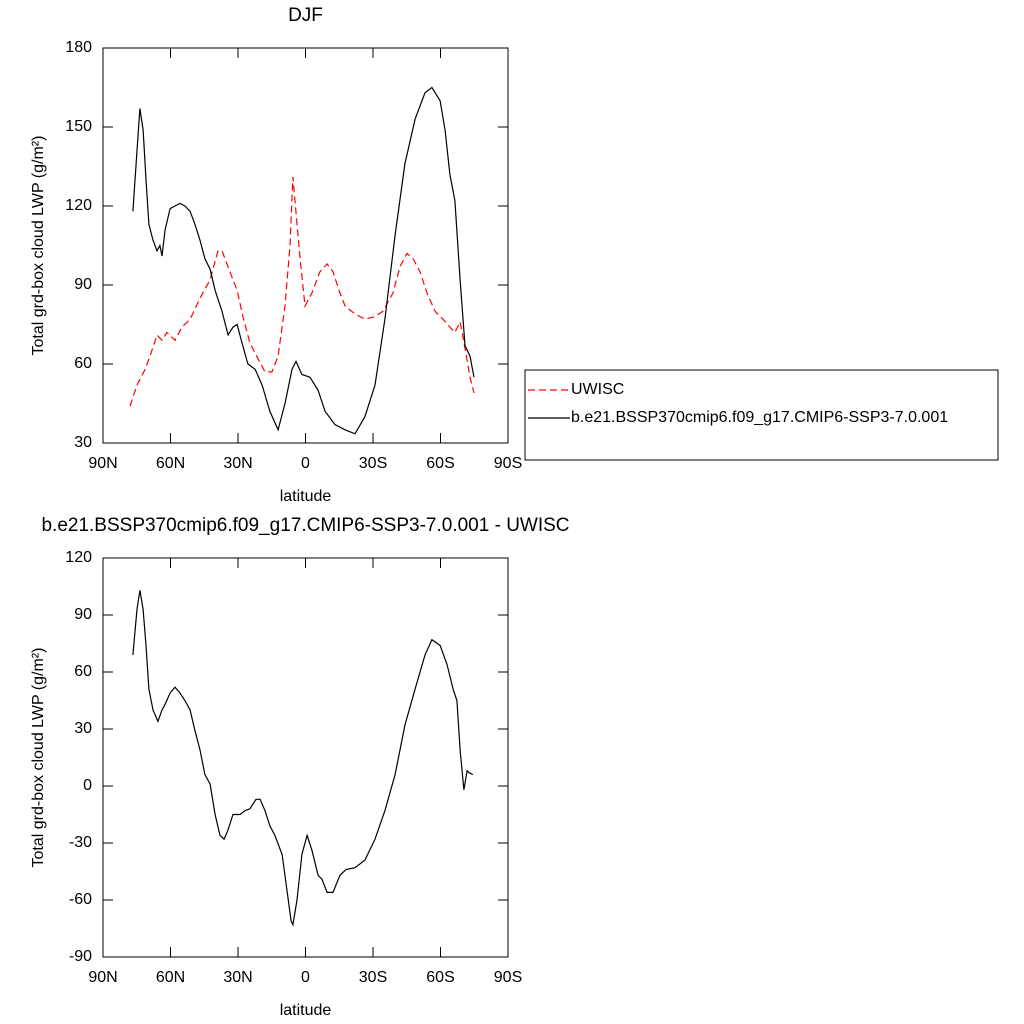  I want to click on chart-title: DJF, so click(305, 15).